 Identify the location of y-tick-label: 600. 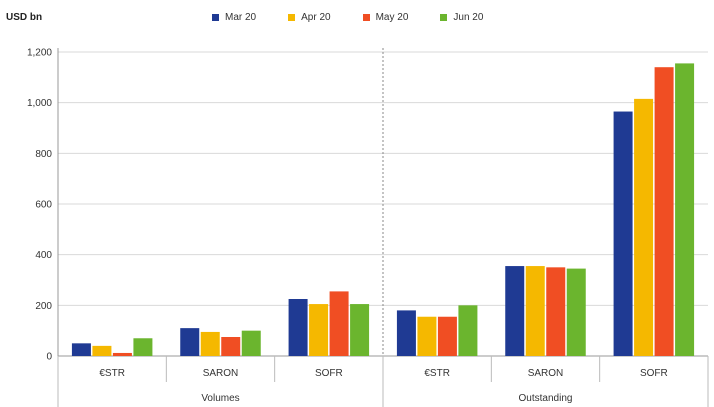
(43, 205).